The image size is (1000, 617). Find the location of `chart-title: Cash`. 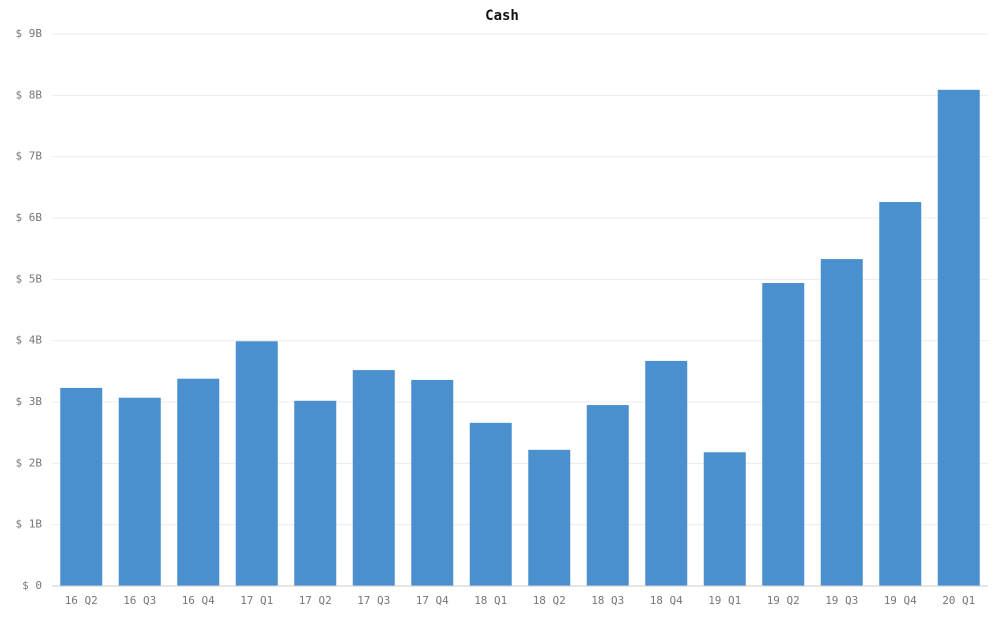

chart-title: Cash is located at coordinates (502, 16).